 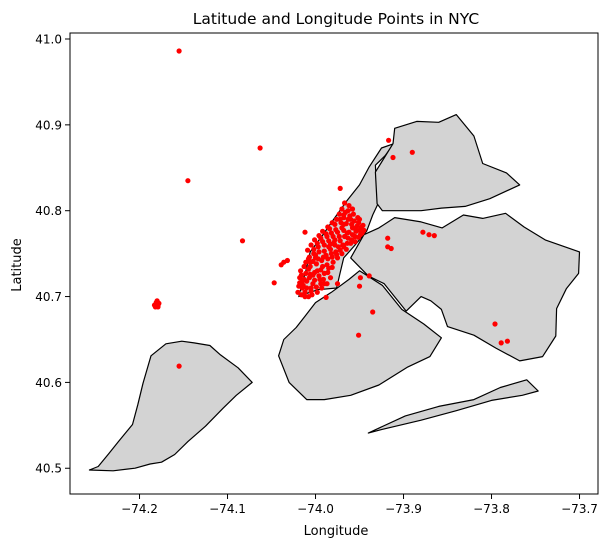 What do you see at coordinates (48, 297) in the screenshot?
I see `y-tick-label: 40.7` at bounding box center [48, 297].